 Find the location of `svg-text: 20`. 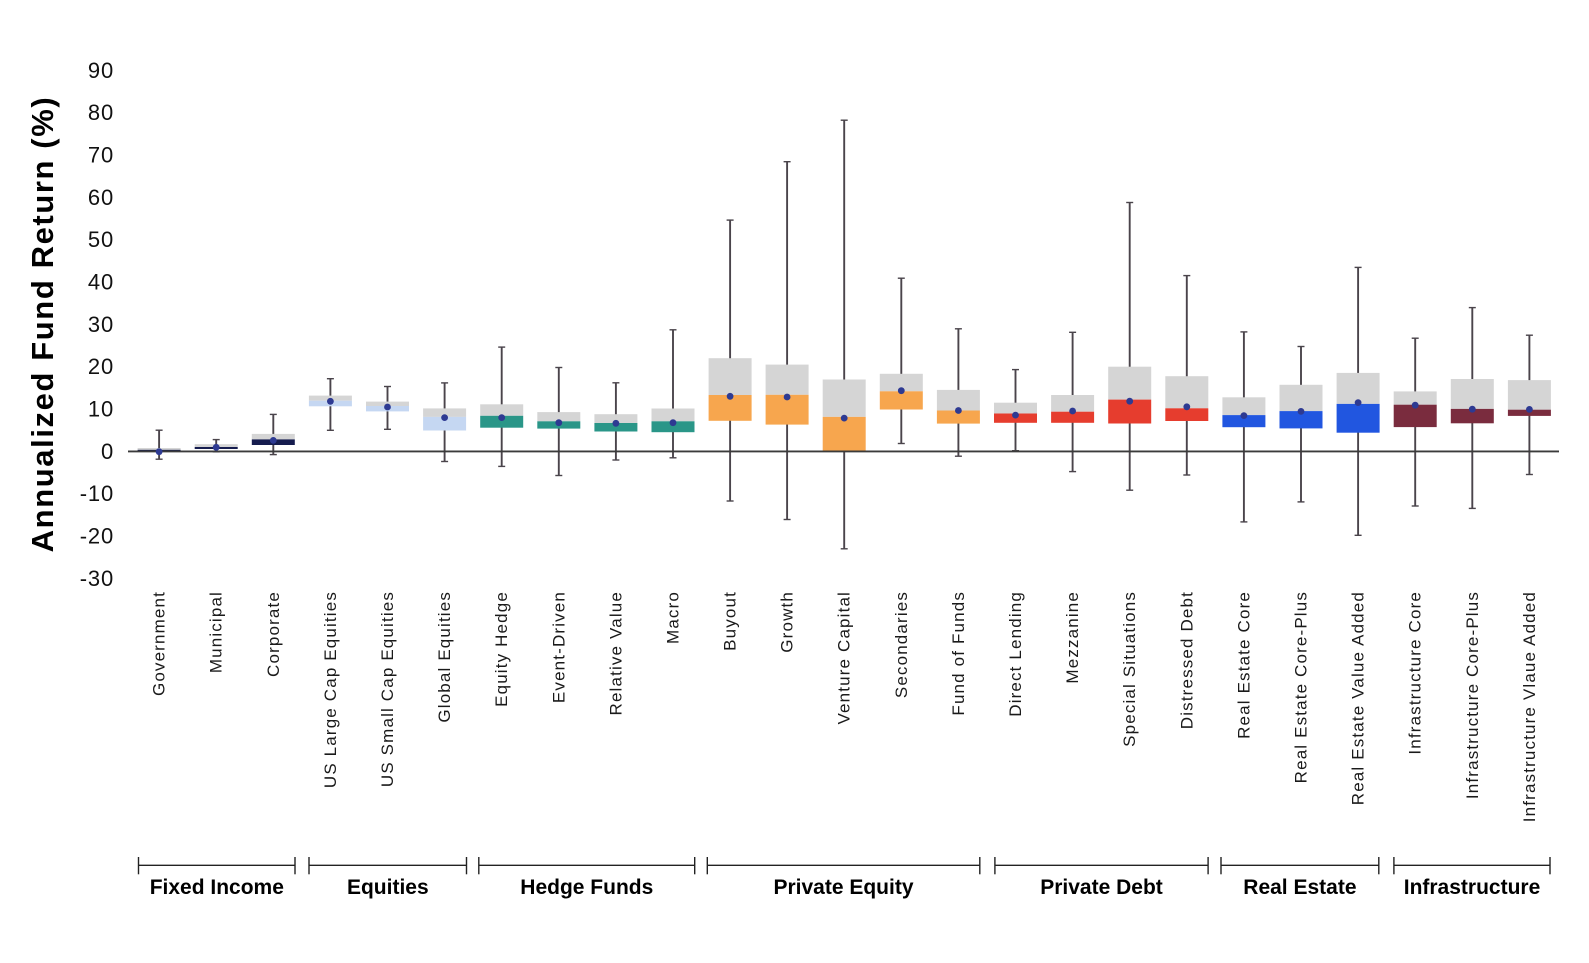

svg-text: 20 is located at coordinates (101, 366).